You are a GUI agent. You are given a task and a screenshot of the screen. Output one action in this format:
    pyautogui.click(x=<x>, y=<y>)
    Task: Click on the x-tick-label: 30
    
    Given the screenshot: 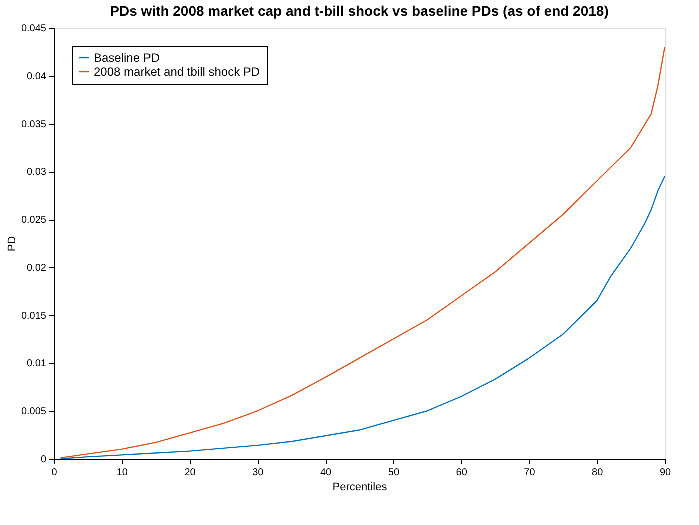 What is the action you would take?
    pyautogui.click(x=258, y=473)
    